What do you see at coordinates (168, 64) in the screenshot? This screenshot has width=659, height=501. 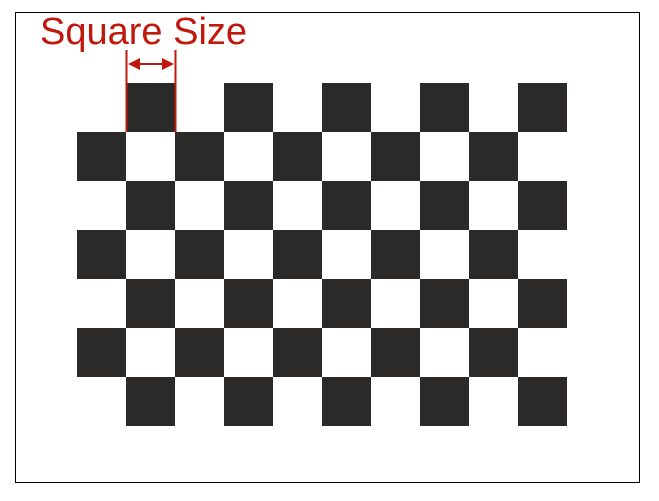 I see `arrowhead-right-icon` at bounding box center [168, 64].